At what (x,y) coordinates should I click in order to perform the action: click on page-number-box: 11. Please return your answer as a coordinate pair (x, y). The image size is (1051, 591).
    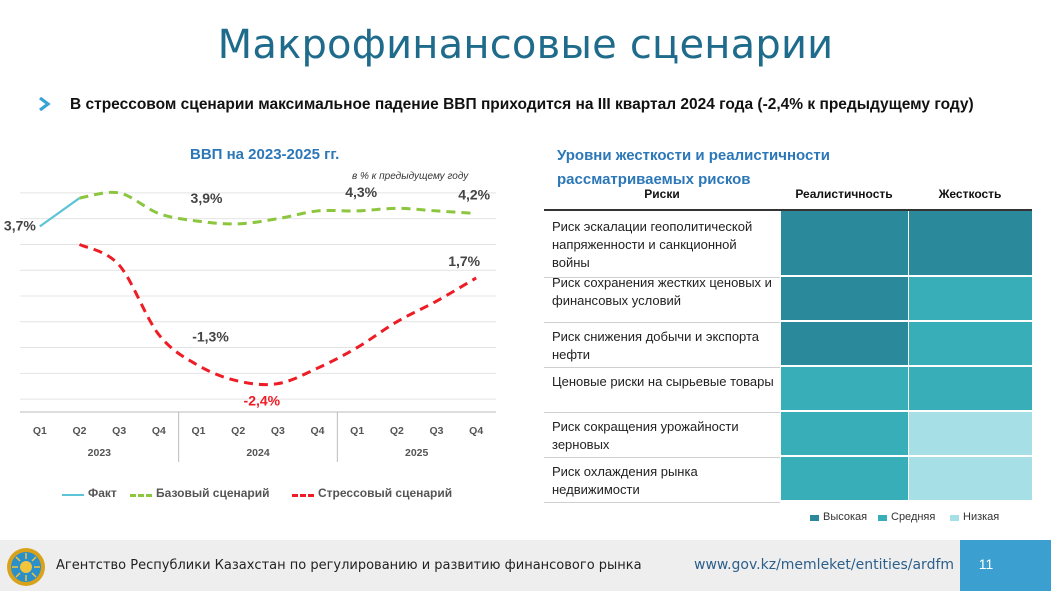
    Looking at the image, I should click on (1005, 565).